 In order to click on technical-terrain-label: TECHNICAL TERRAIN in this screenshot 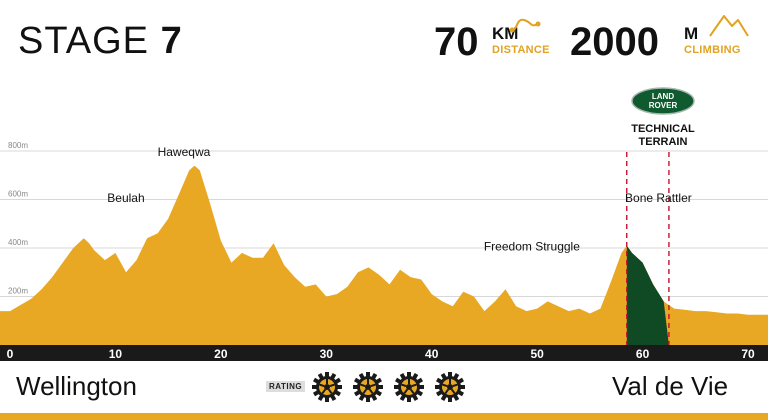, I will do `click(663, 136)`.